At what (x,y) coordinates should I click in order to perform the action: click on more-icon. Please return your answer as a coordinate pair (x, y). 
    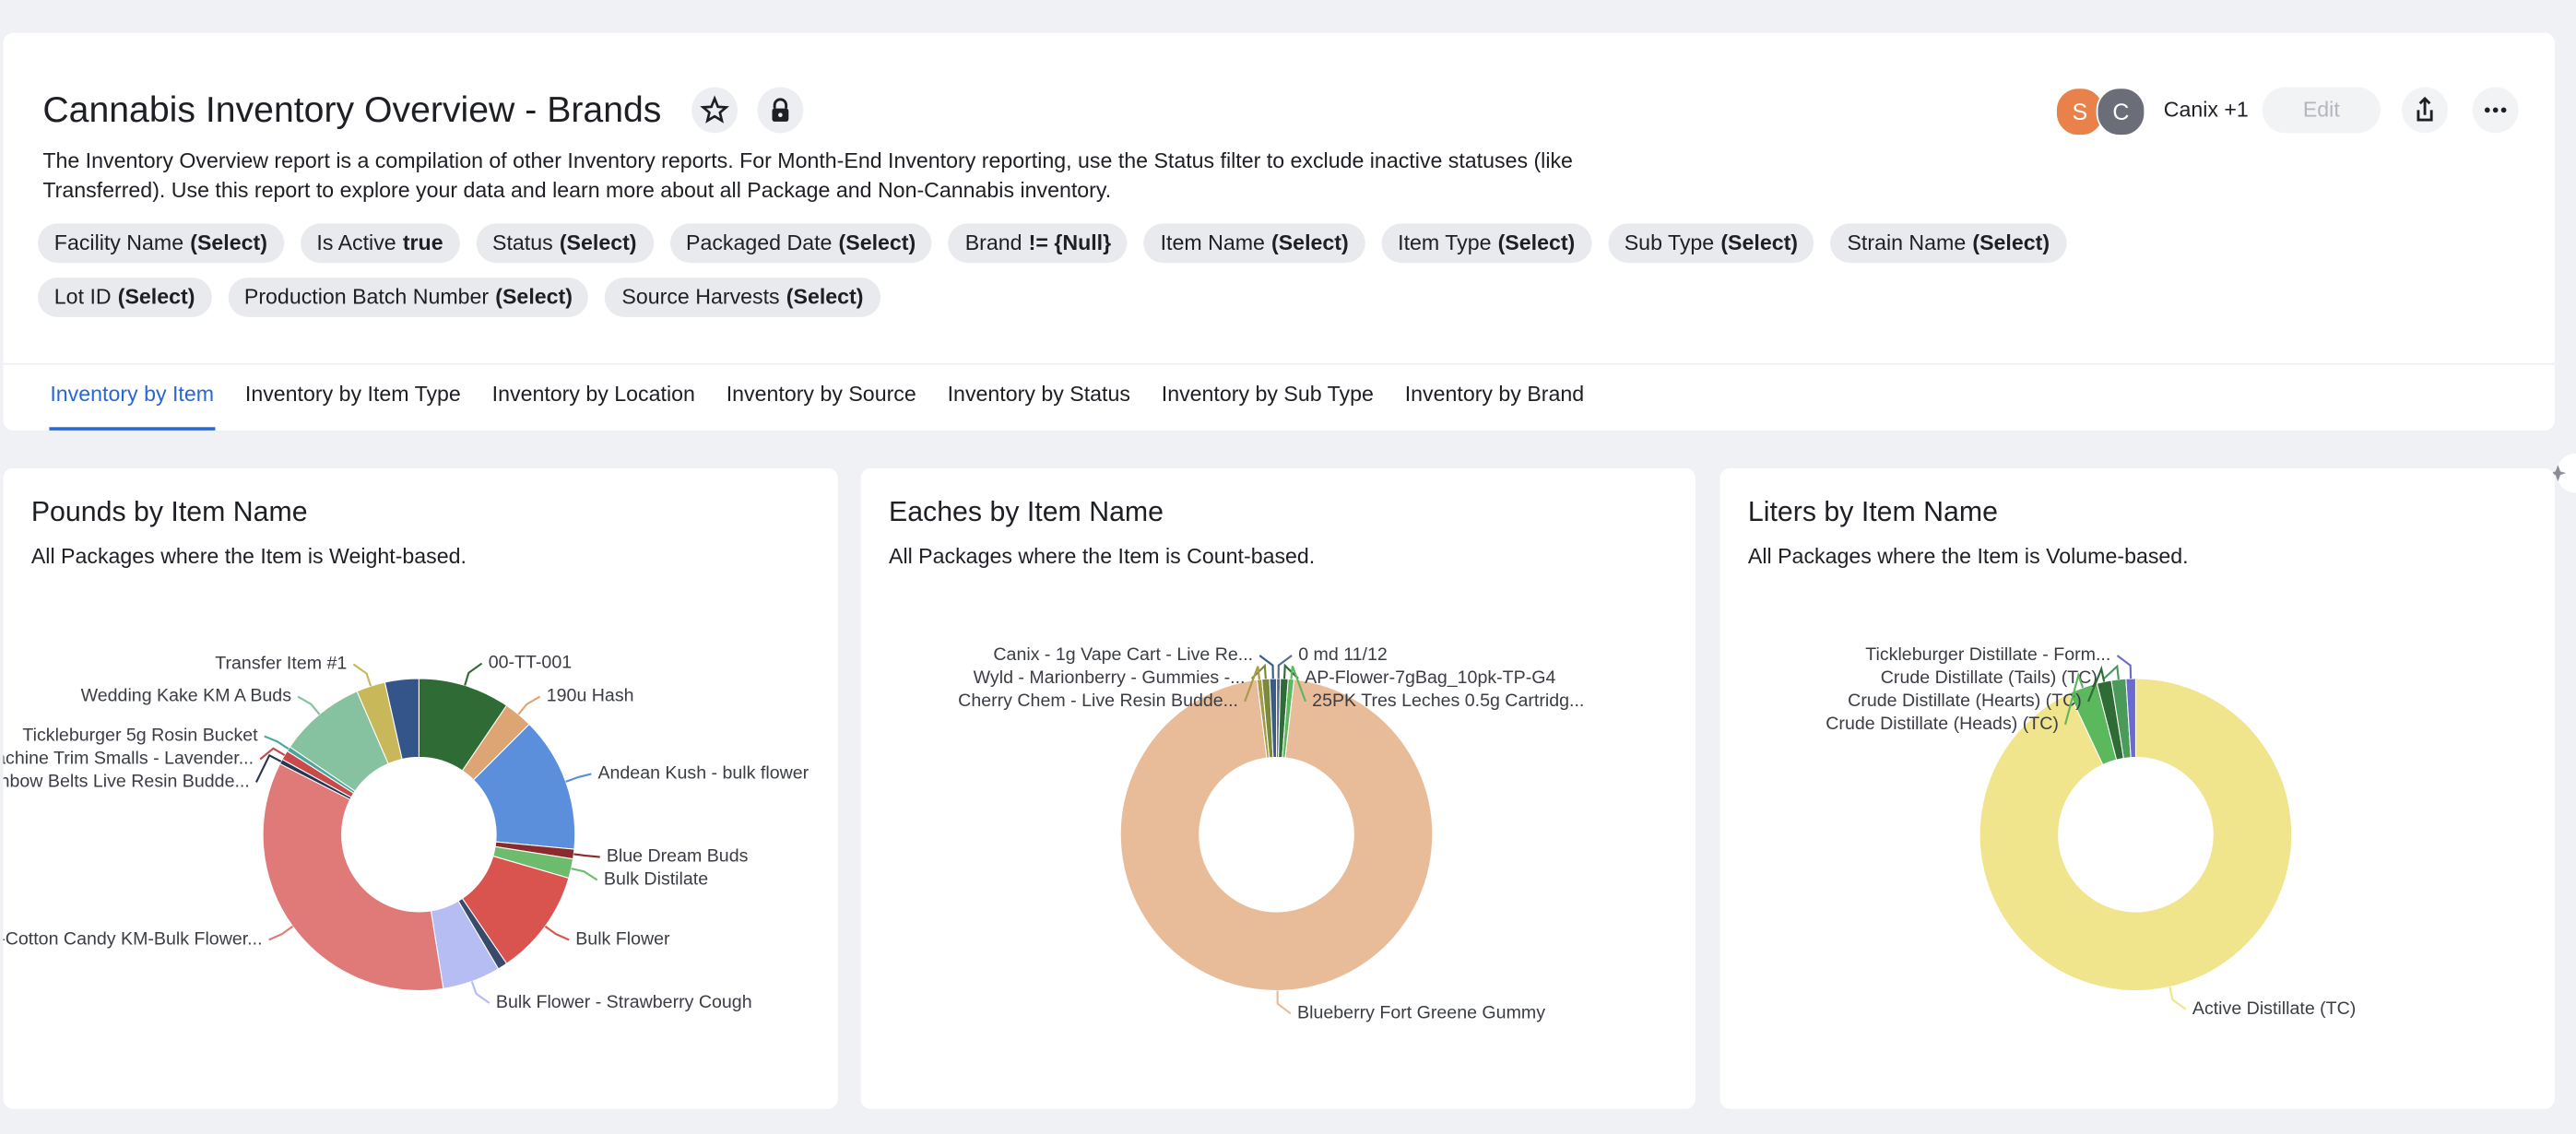
    Looking at the image, I should click on (2495, 110).